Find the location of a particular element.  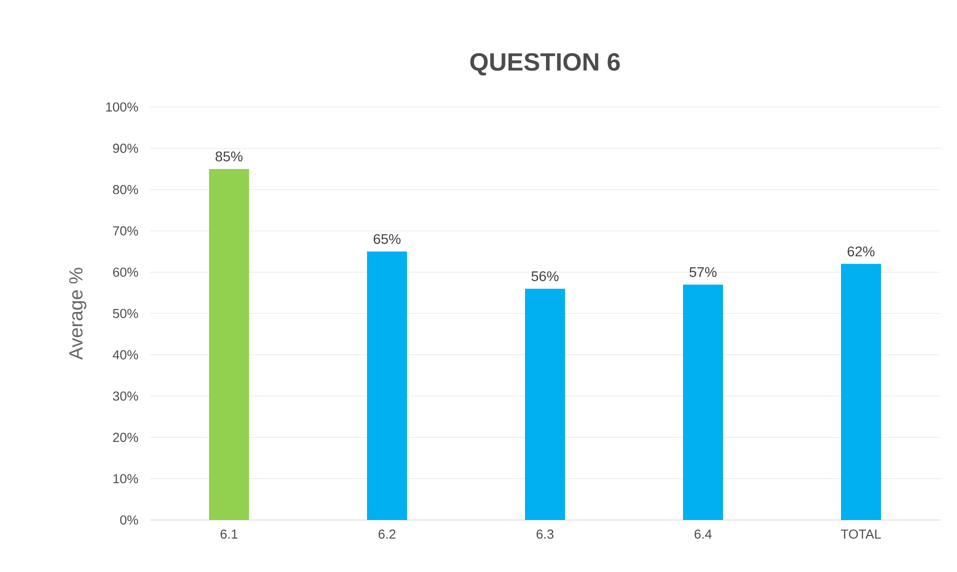

x-tick-label: 6.4 is located at coordinates (703, 534).